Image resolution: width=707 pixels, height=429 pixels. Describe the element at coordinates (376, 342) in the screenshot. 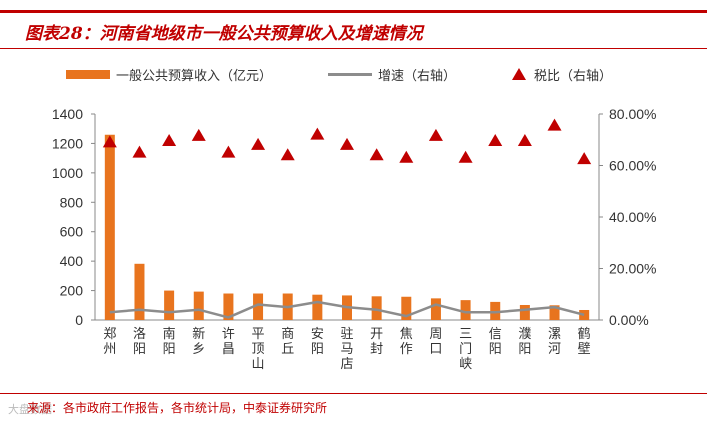

I see `x-category-label: 开封` at that location.